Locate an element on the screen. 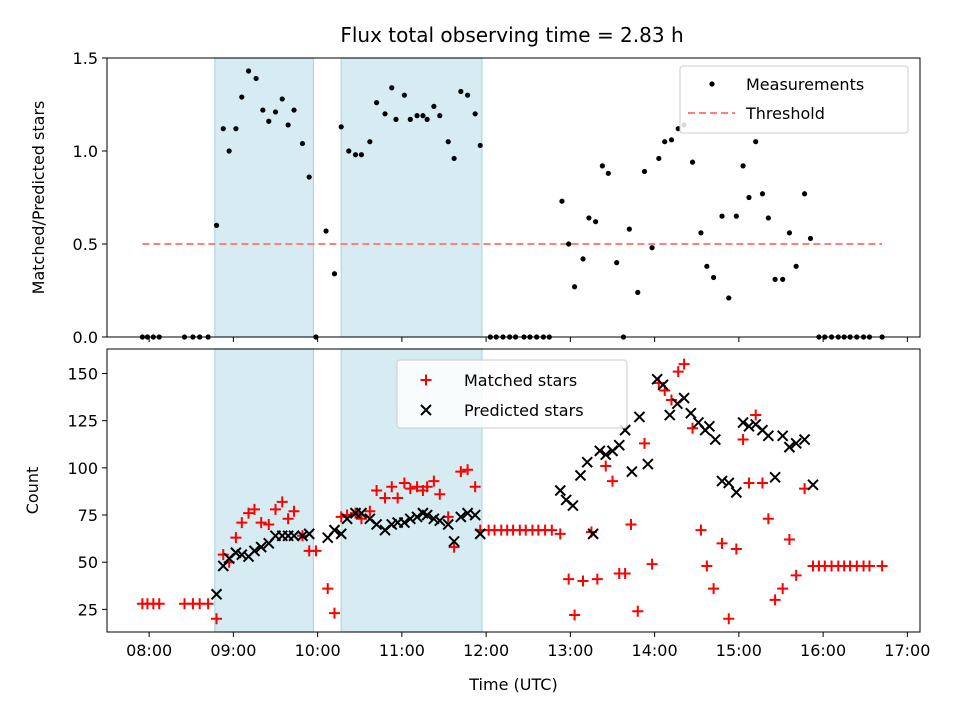  y-tick-label: 1.5 is located at coordinates (85, 58).